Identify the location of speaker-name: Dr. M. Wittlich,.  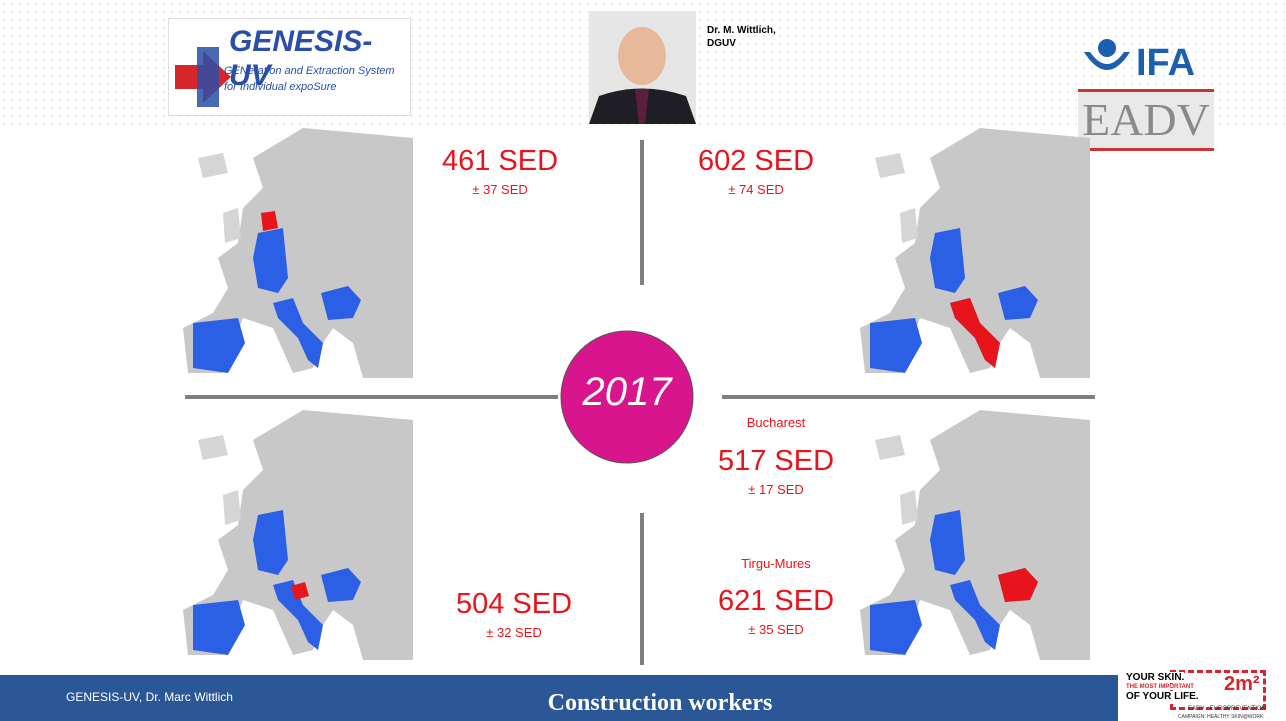
(741, 30).